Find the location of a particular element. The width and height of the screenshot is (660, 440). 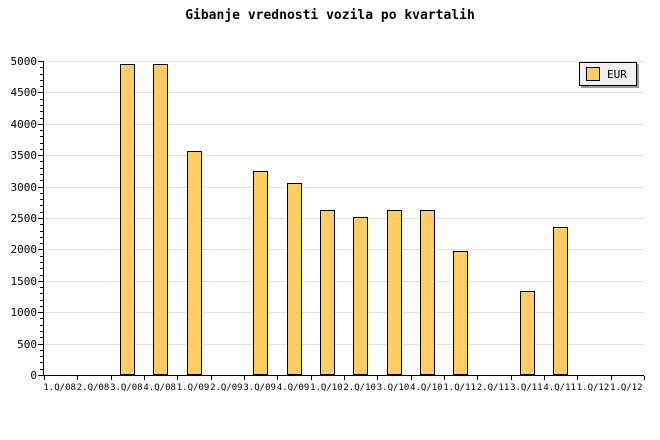

bar-3.Q/11 is located at coordinates (527, 333).